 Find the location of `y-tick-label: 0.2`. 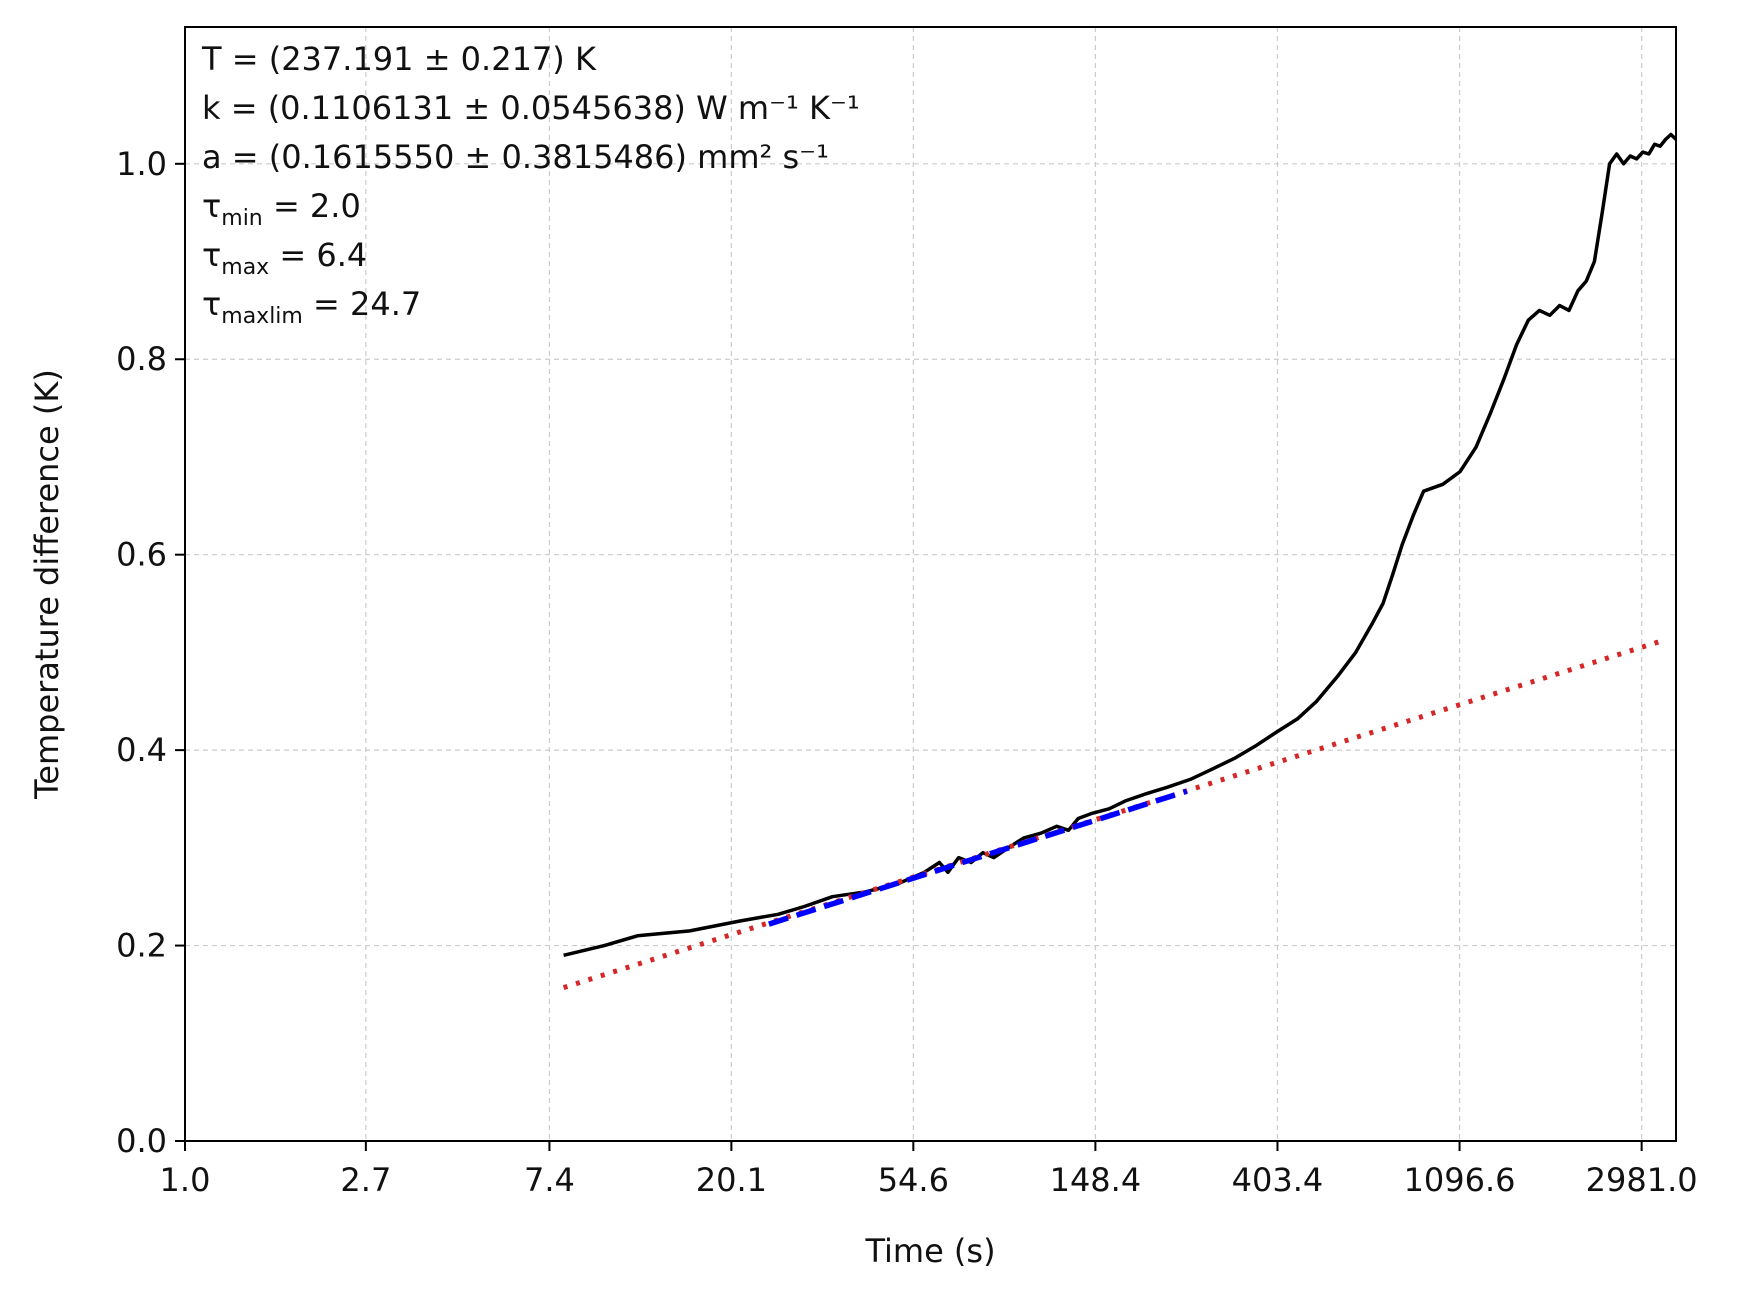

y-tick-label: 0.2 is located at coordinates (141, 946).